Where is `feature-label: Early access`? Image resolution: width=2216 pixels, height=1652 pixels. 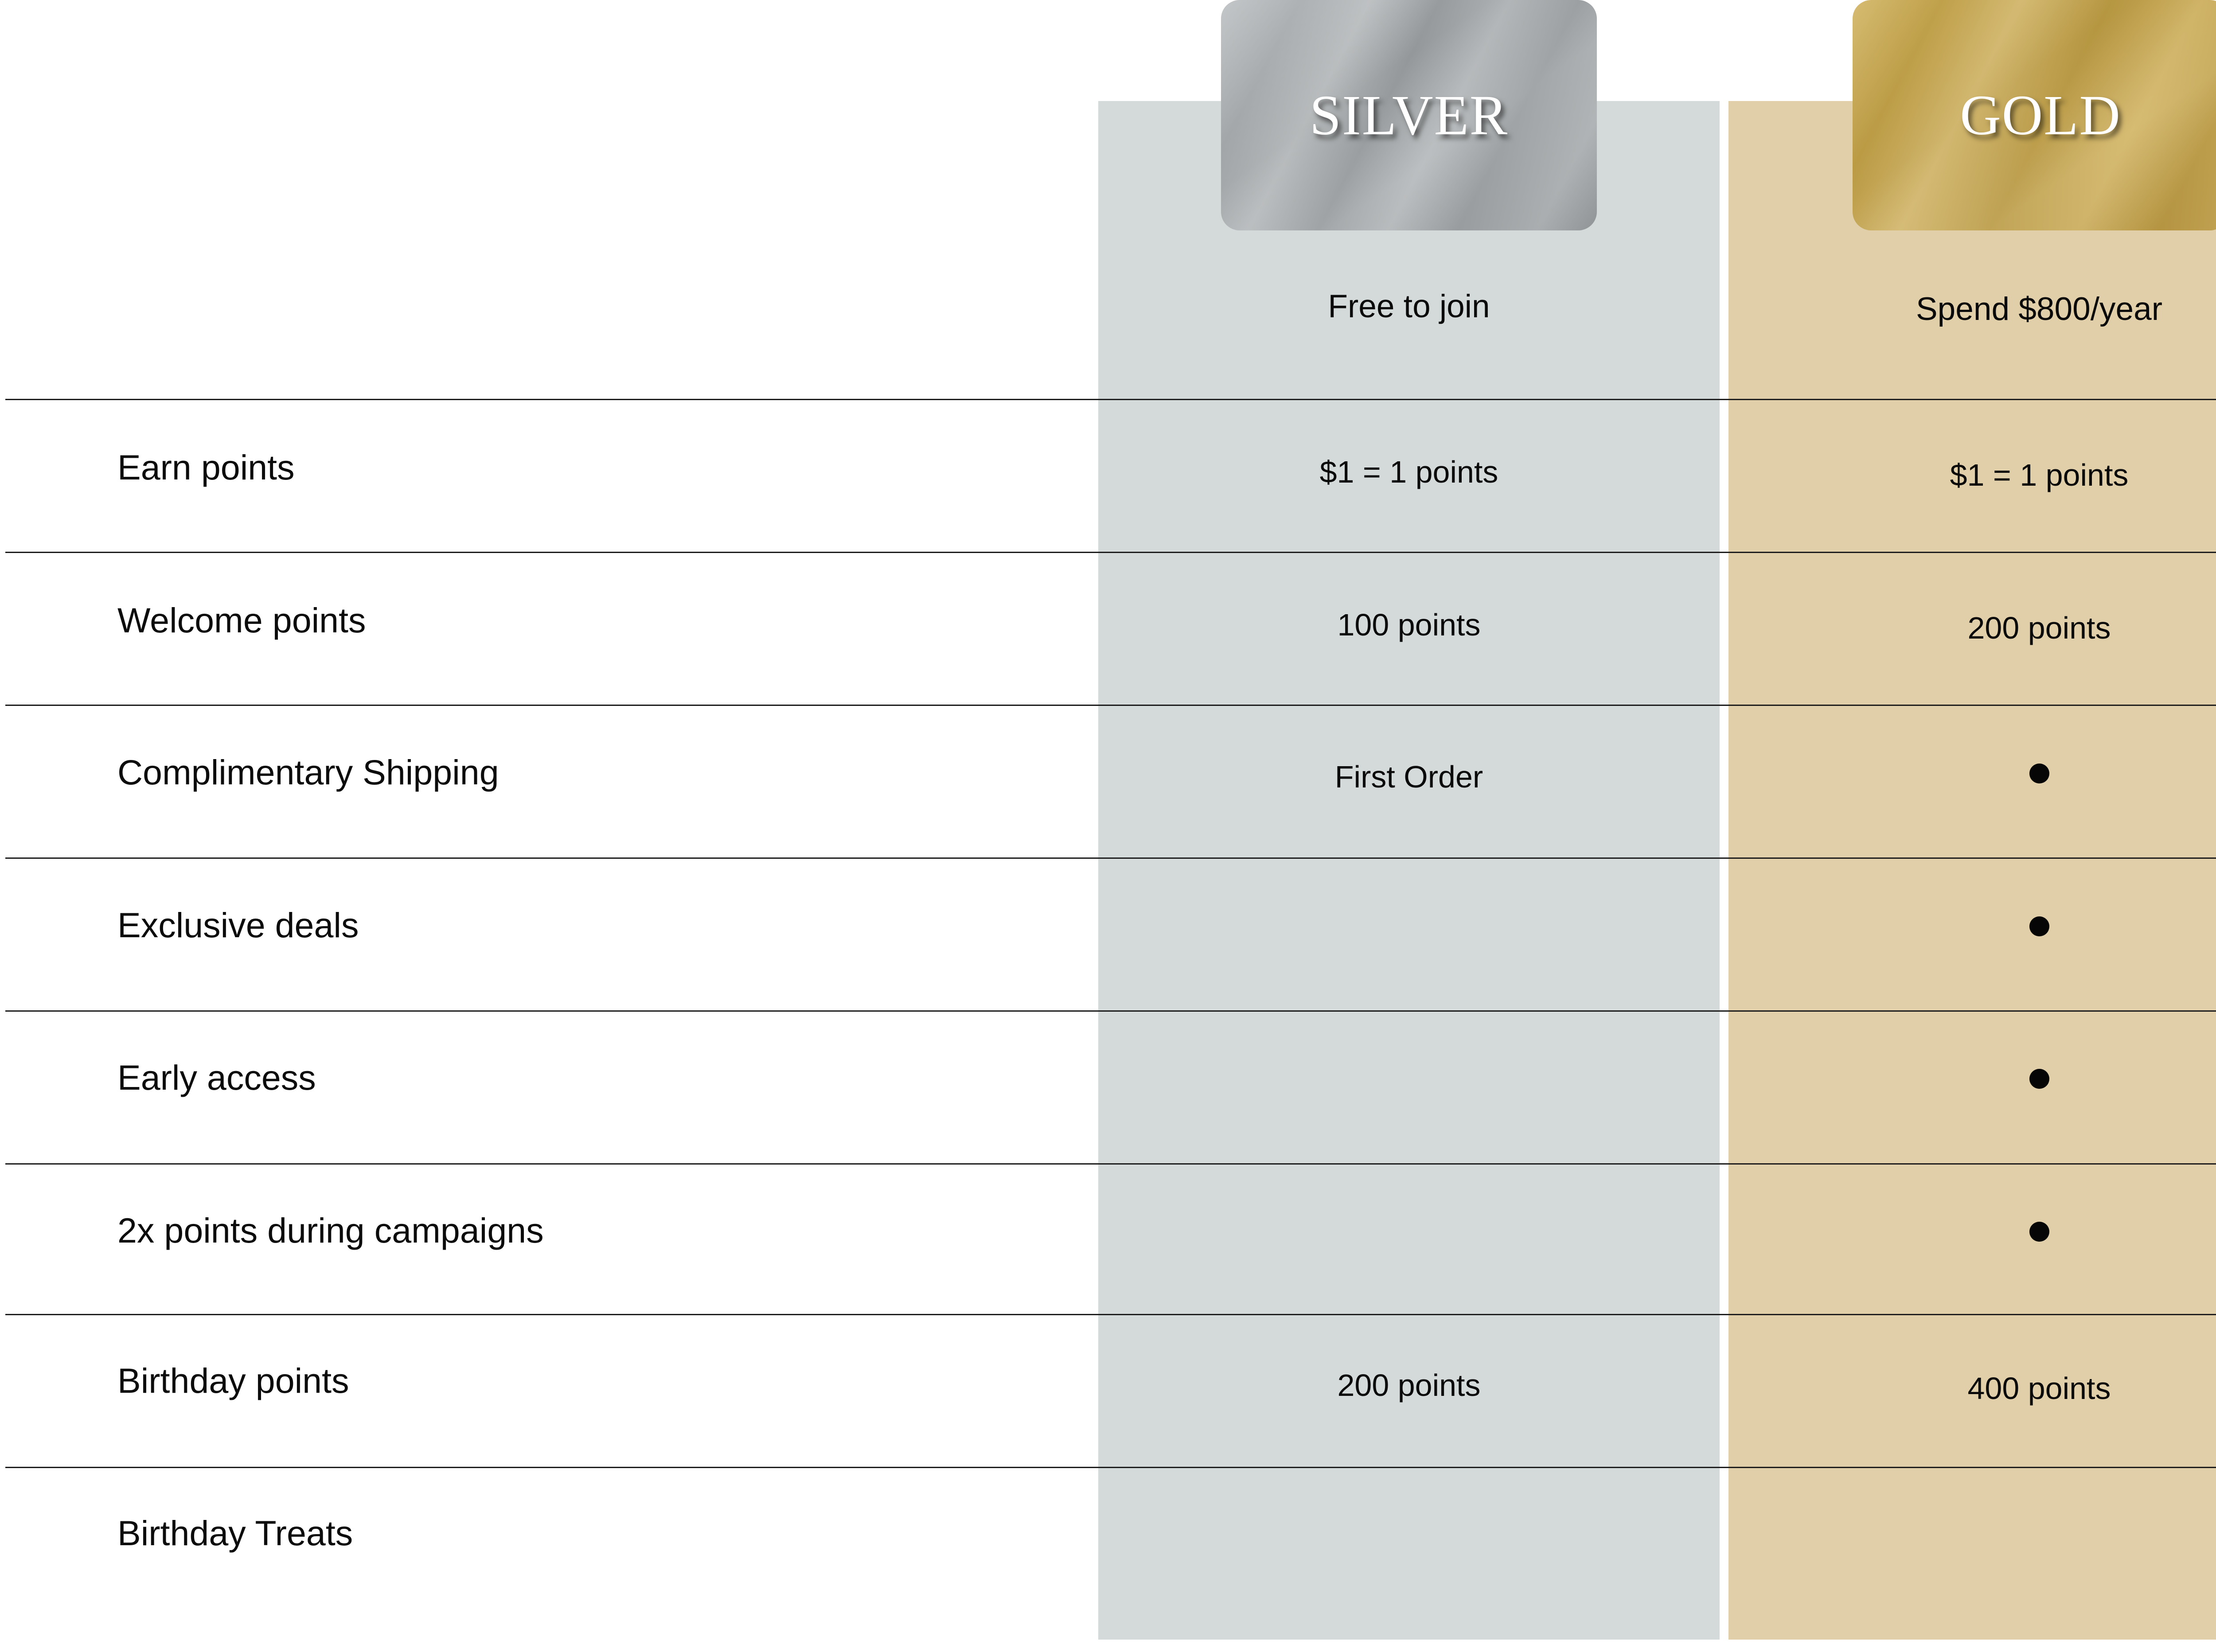 feature-label: Early access is located at coordinates (216, 1077).